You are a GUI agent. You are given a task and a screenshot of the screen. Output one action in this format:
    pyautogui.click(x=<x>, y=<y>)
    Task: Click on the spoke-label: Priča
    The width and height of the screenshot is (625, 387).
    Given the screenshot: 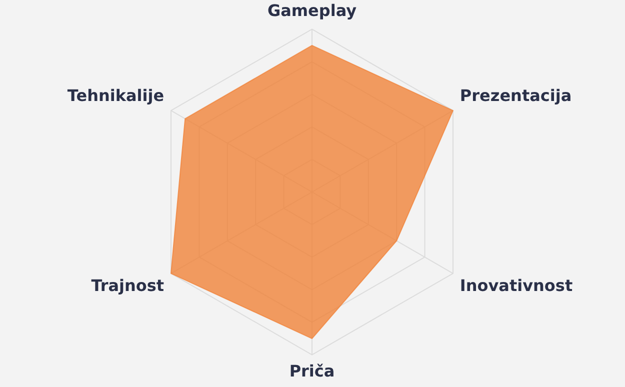 What is the action you would take?
    pyautogui.click(x=312, y=371)
    